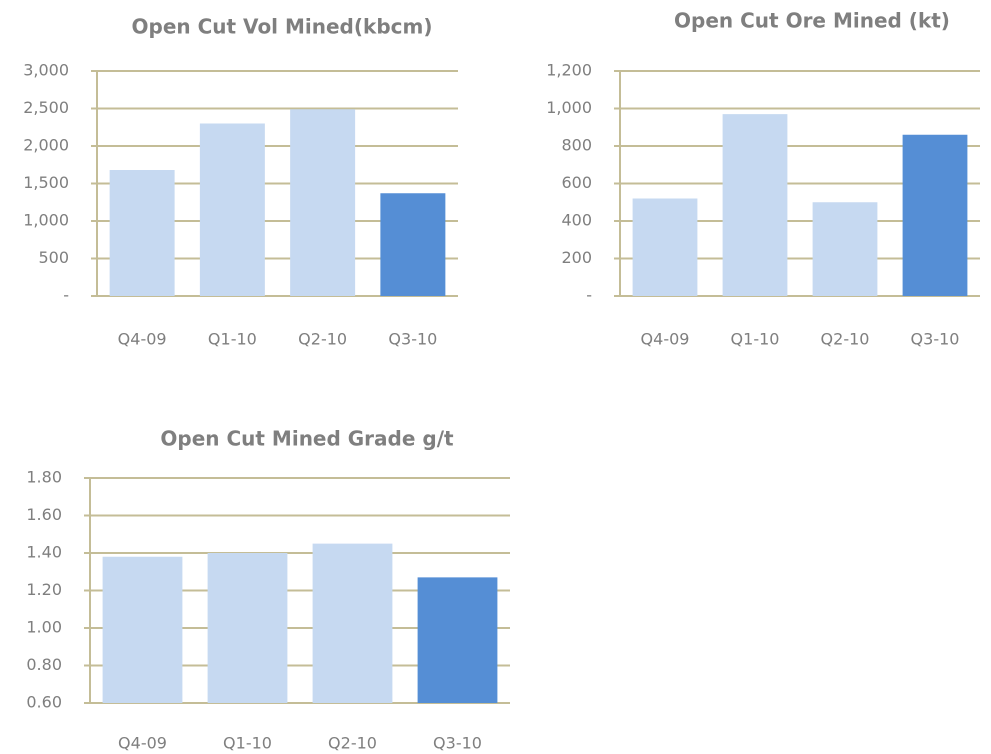 The height and width of the screenshot is (754, 991). What do you see at coordinates (576, 257) in the screenshot?
I see `y-tick-label: 200` at bounding box center [576, 257].